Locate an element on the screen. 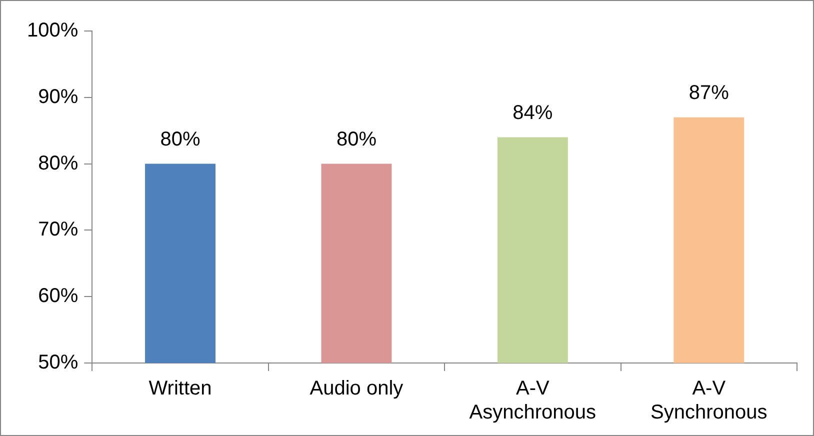 This screenshot has width=814, height=436. x-tick-label: Audio only is located at coordinates (357, 389).